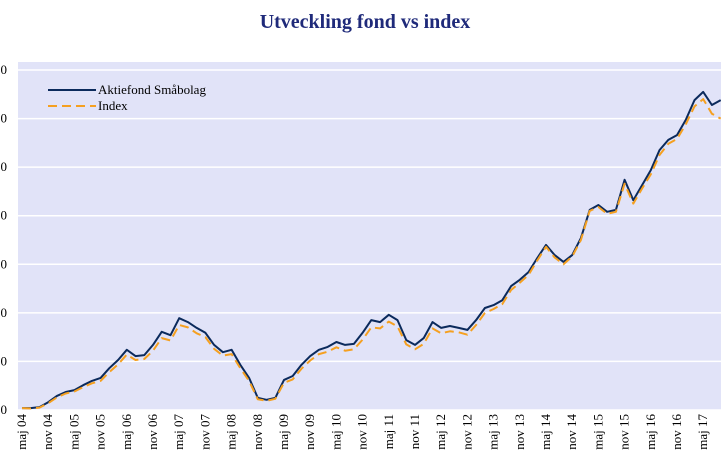  I want to click on x-tick-label: maj 05, so click(73, 432).